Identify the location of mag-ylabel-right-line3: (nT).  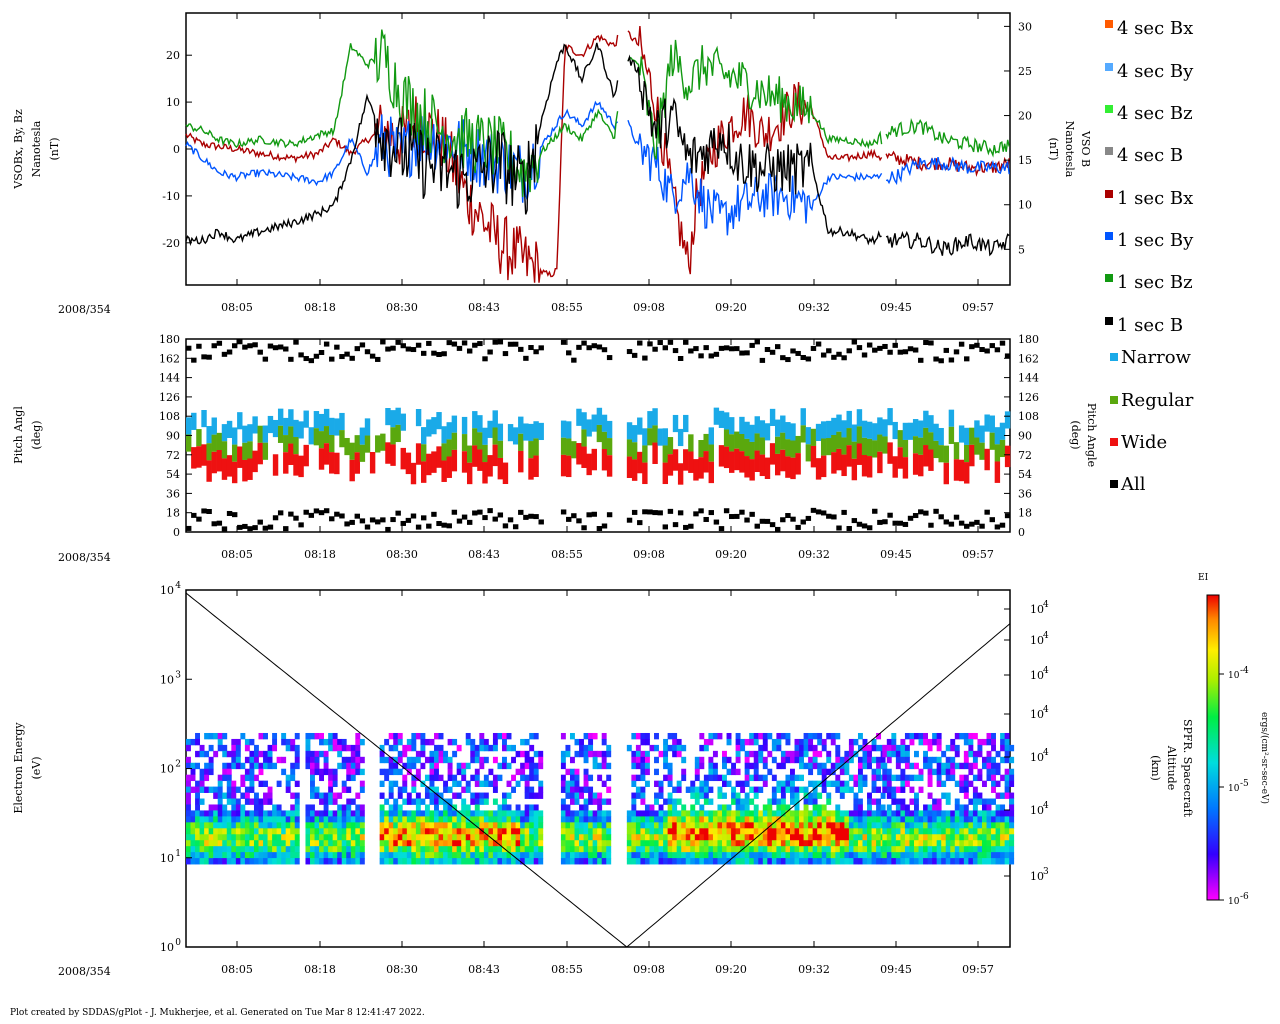
(1053, 148).